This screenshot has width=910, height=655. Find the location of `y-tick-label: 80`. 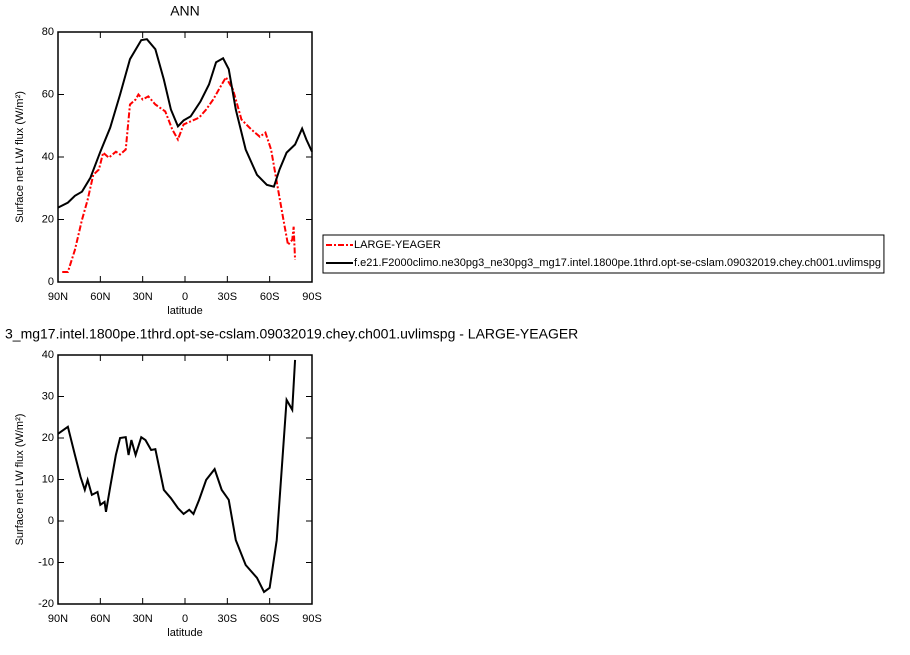

y-tick-label: 80 is located at coordinates (48, 32).